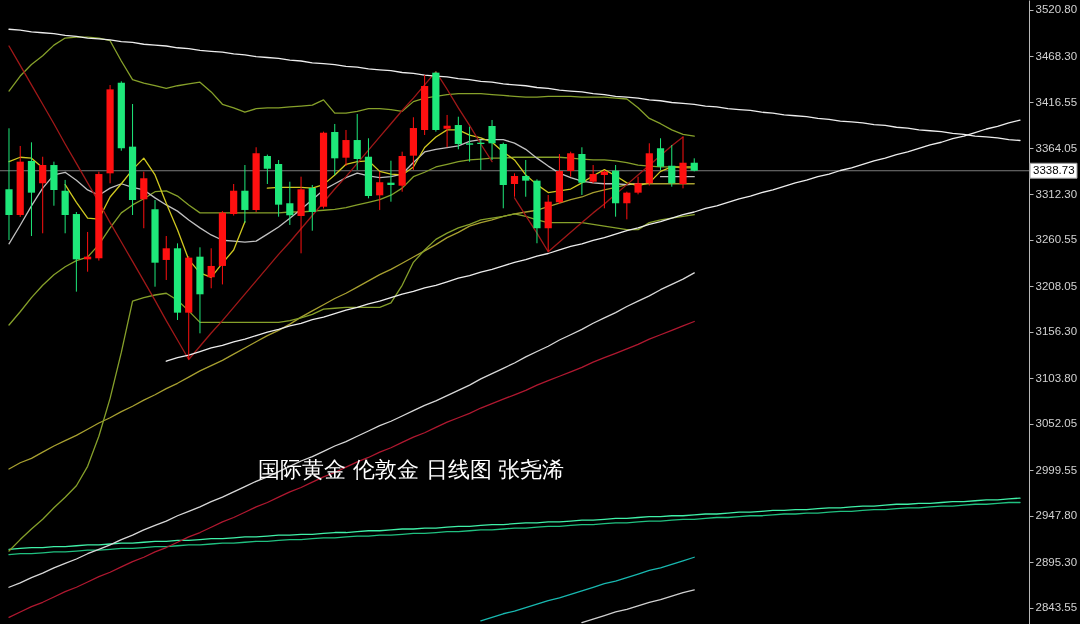  Describe the element at coordinates (1056, 607) in the screenshot. I see `y-tick-label: 2843.55` at that location.